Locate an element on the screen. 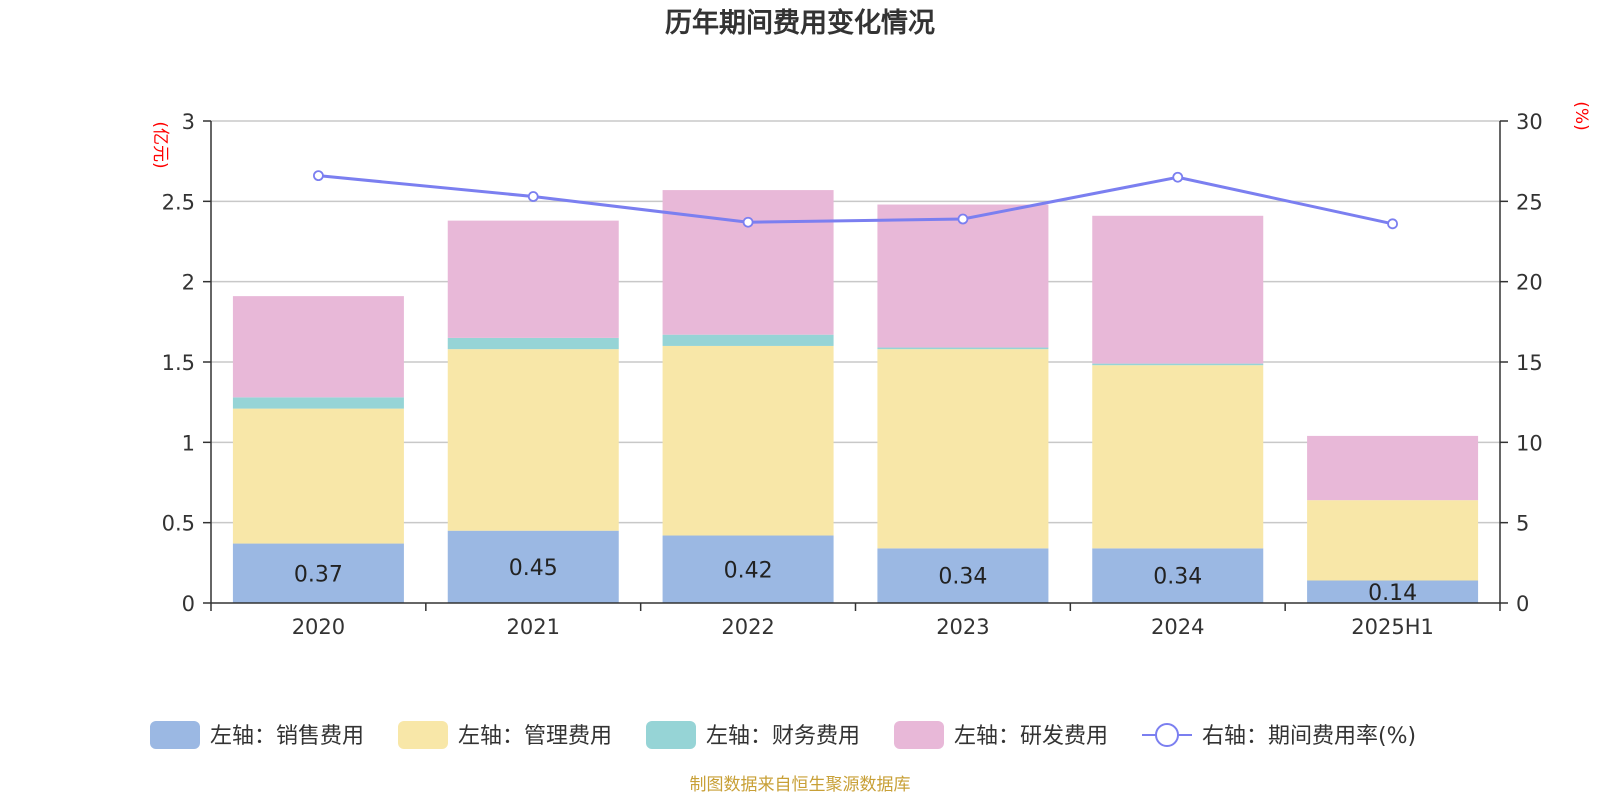 This screenshot has height=800, width=1600. right-axis-tick-label: 5 is located at coordinates (1522, 524).